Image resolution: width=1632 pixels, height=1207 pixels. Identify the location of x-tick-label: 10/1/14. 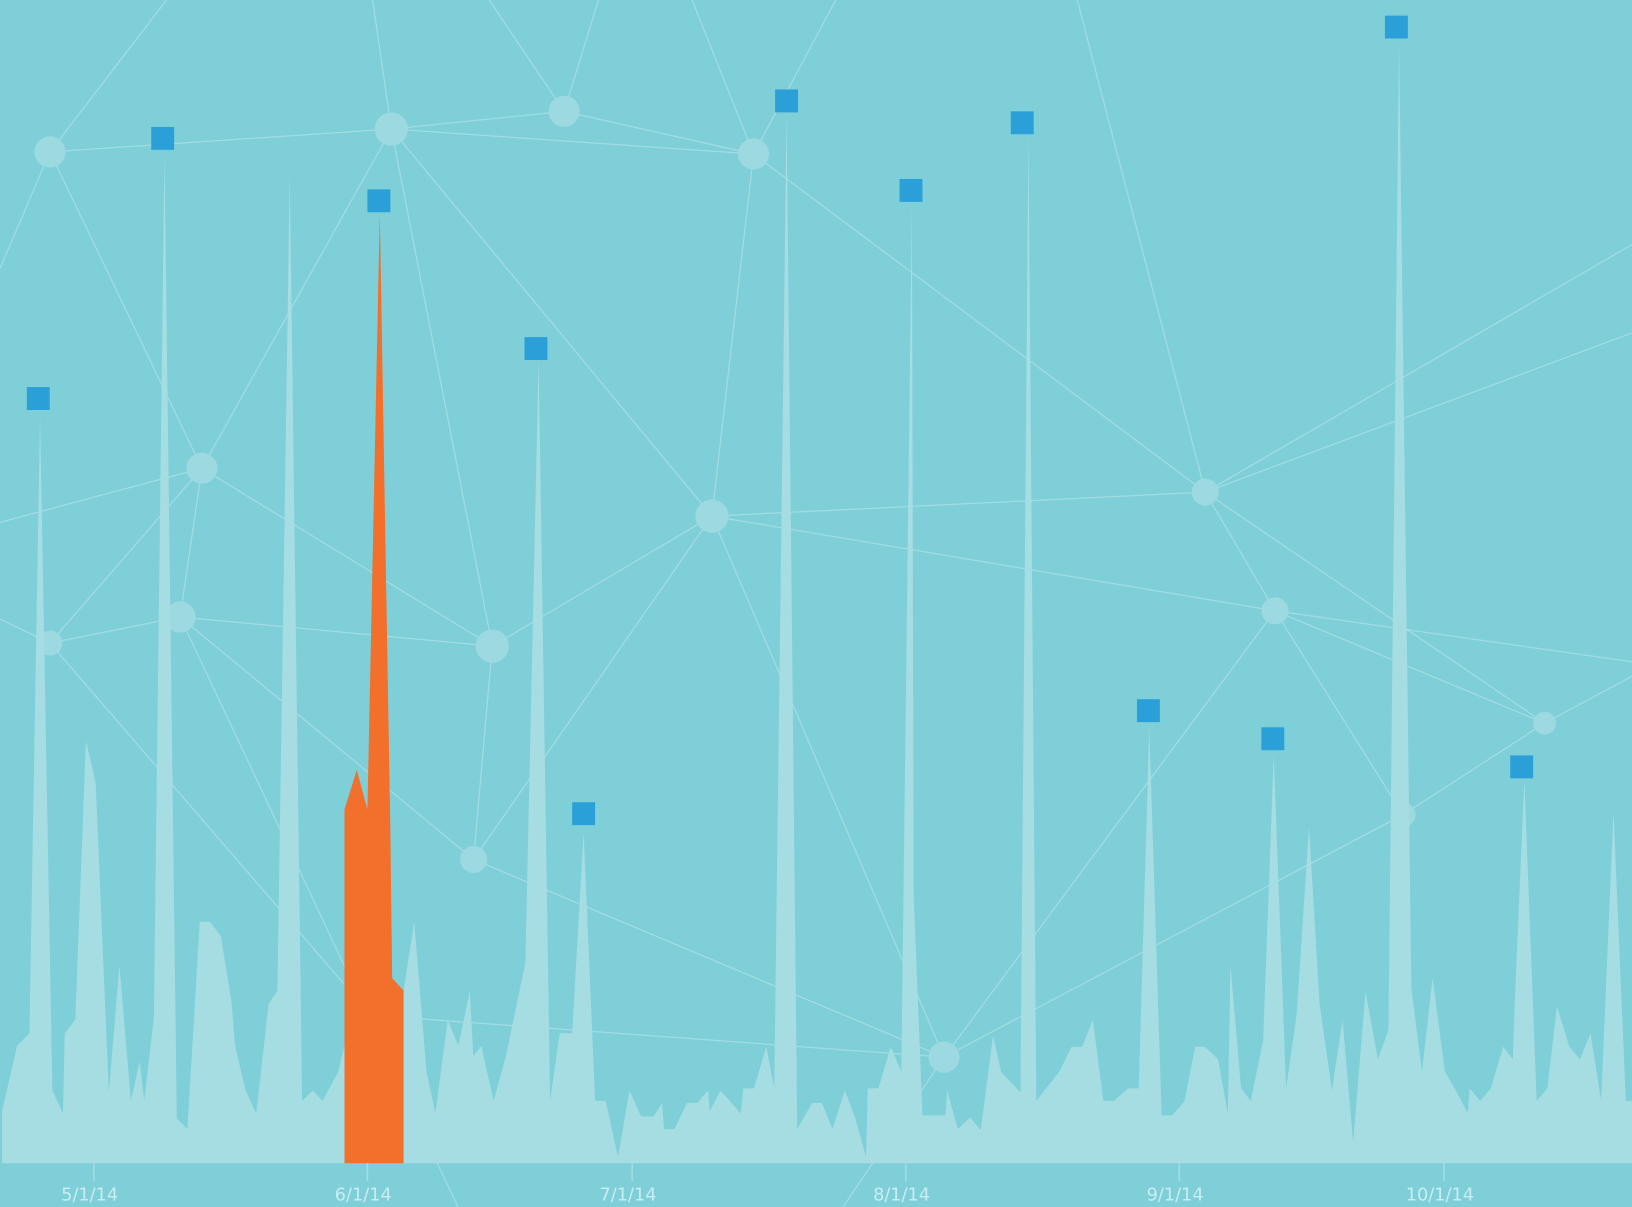
(1440, 1196).